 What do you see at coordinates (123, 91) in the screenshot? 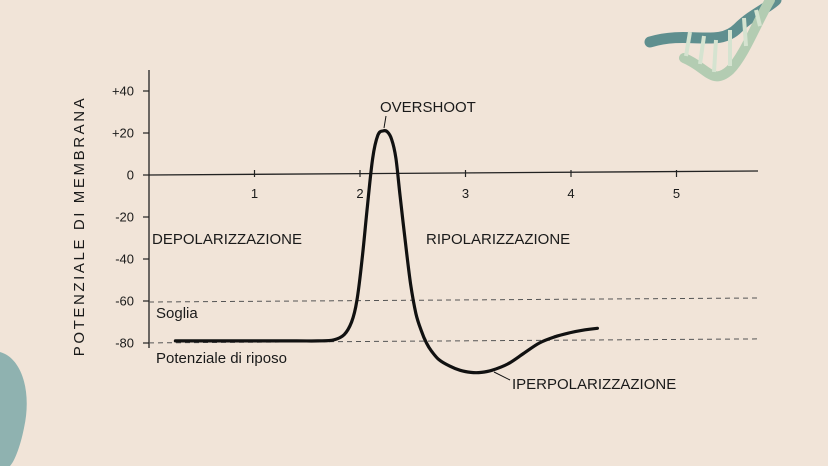
I see `y-tick-label: +40` at bounding box center [123, 91].